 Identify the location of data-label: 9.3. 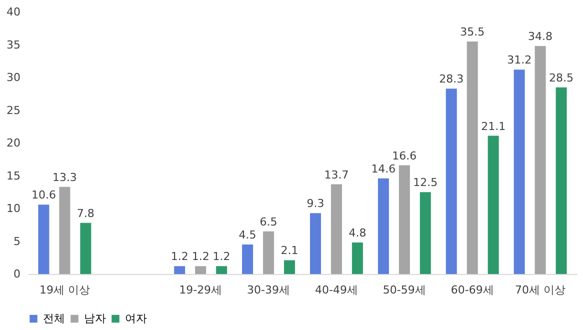
(315, 203).